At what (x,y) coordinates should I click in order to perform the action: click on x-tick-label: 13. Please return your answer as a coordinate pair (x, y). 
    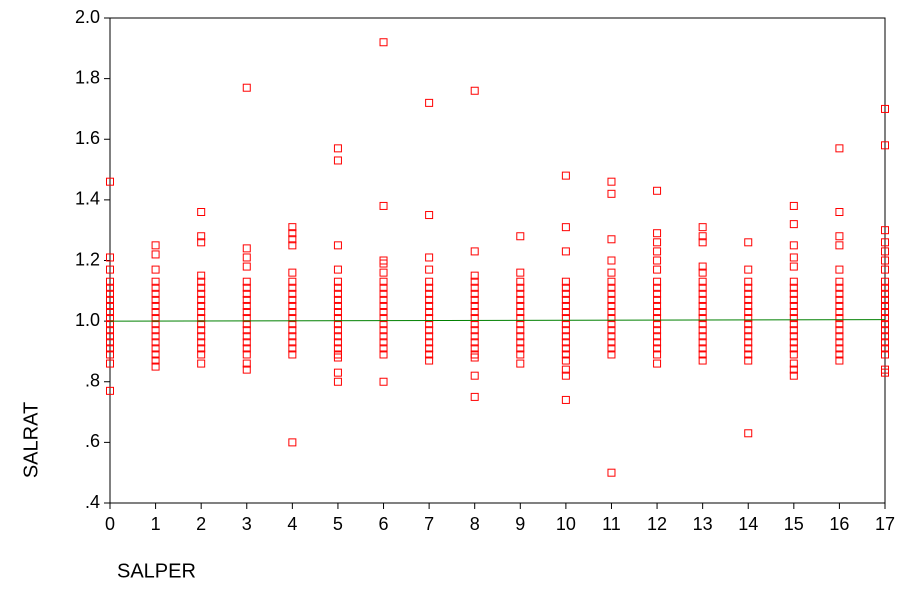
    Looking at the image, I should click on (703, 524).